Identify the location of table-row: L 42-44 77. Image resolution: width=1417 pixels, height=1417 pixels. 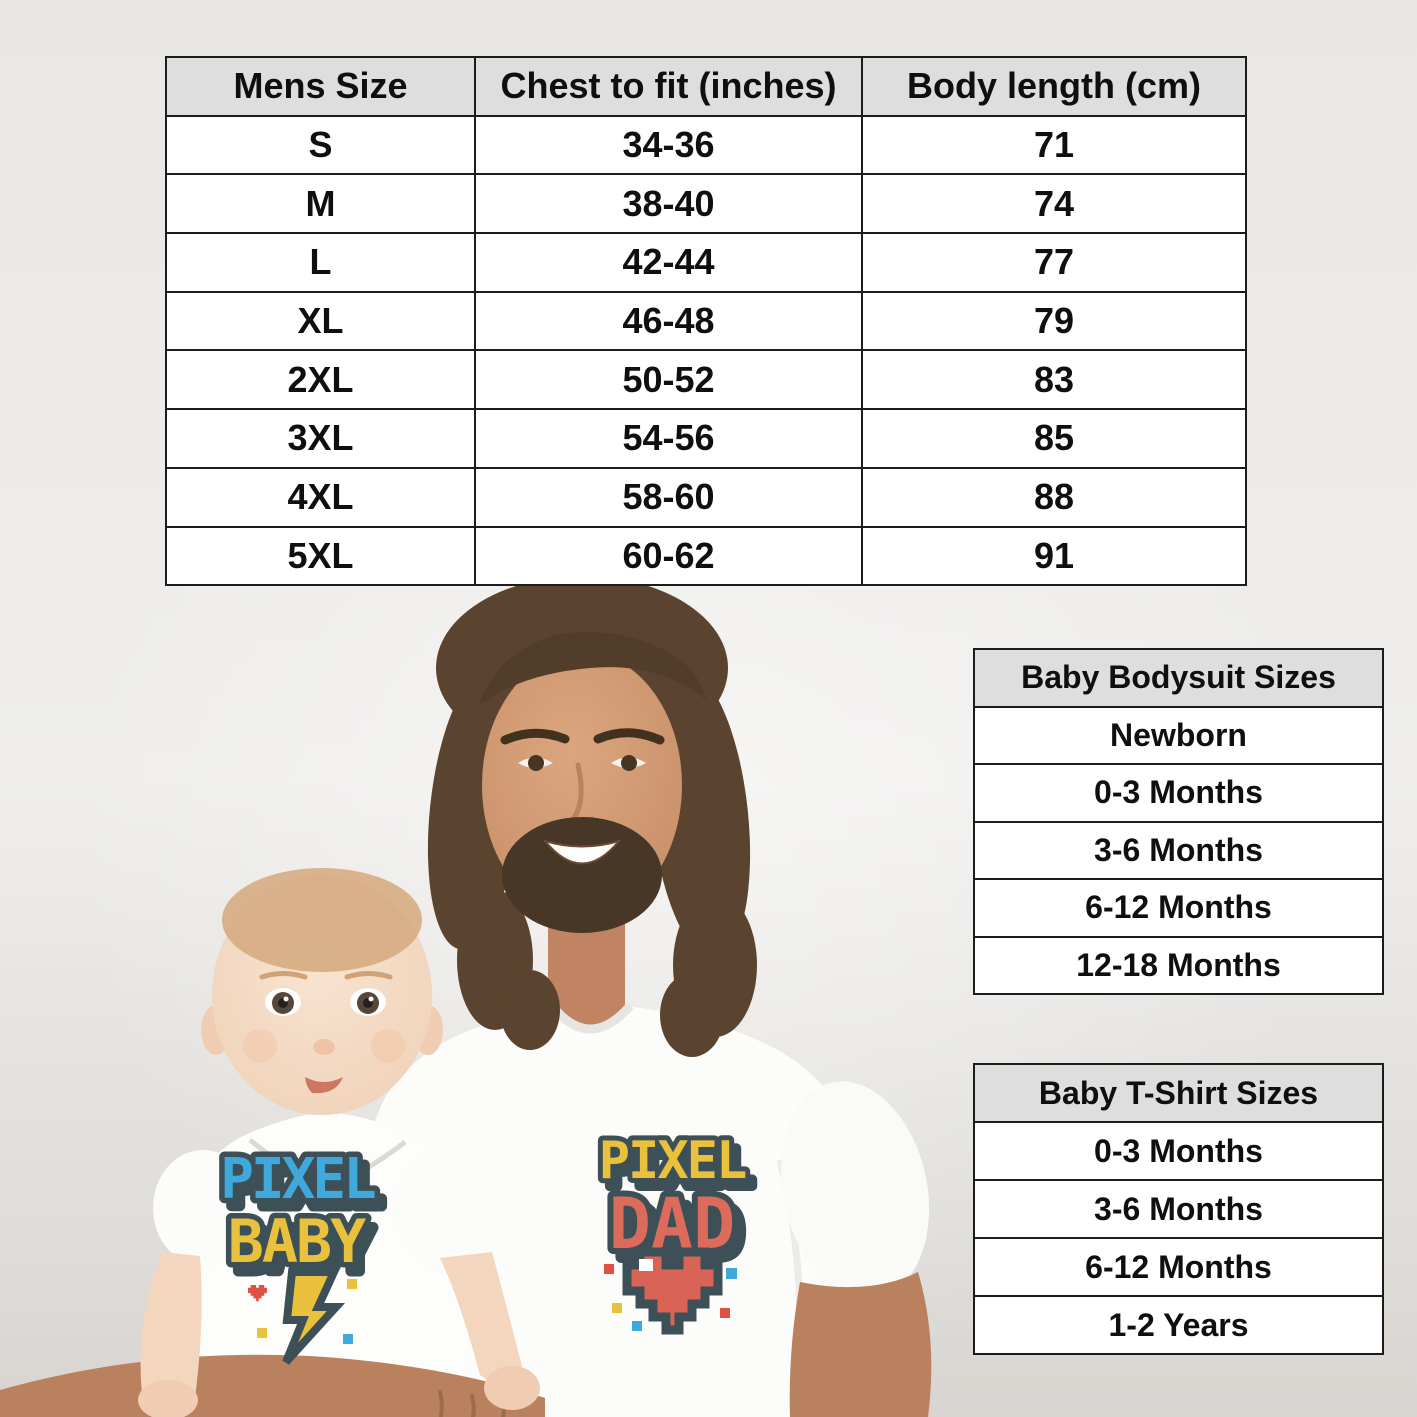
(706, 262).